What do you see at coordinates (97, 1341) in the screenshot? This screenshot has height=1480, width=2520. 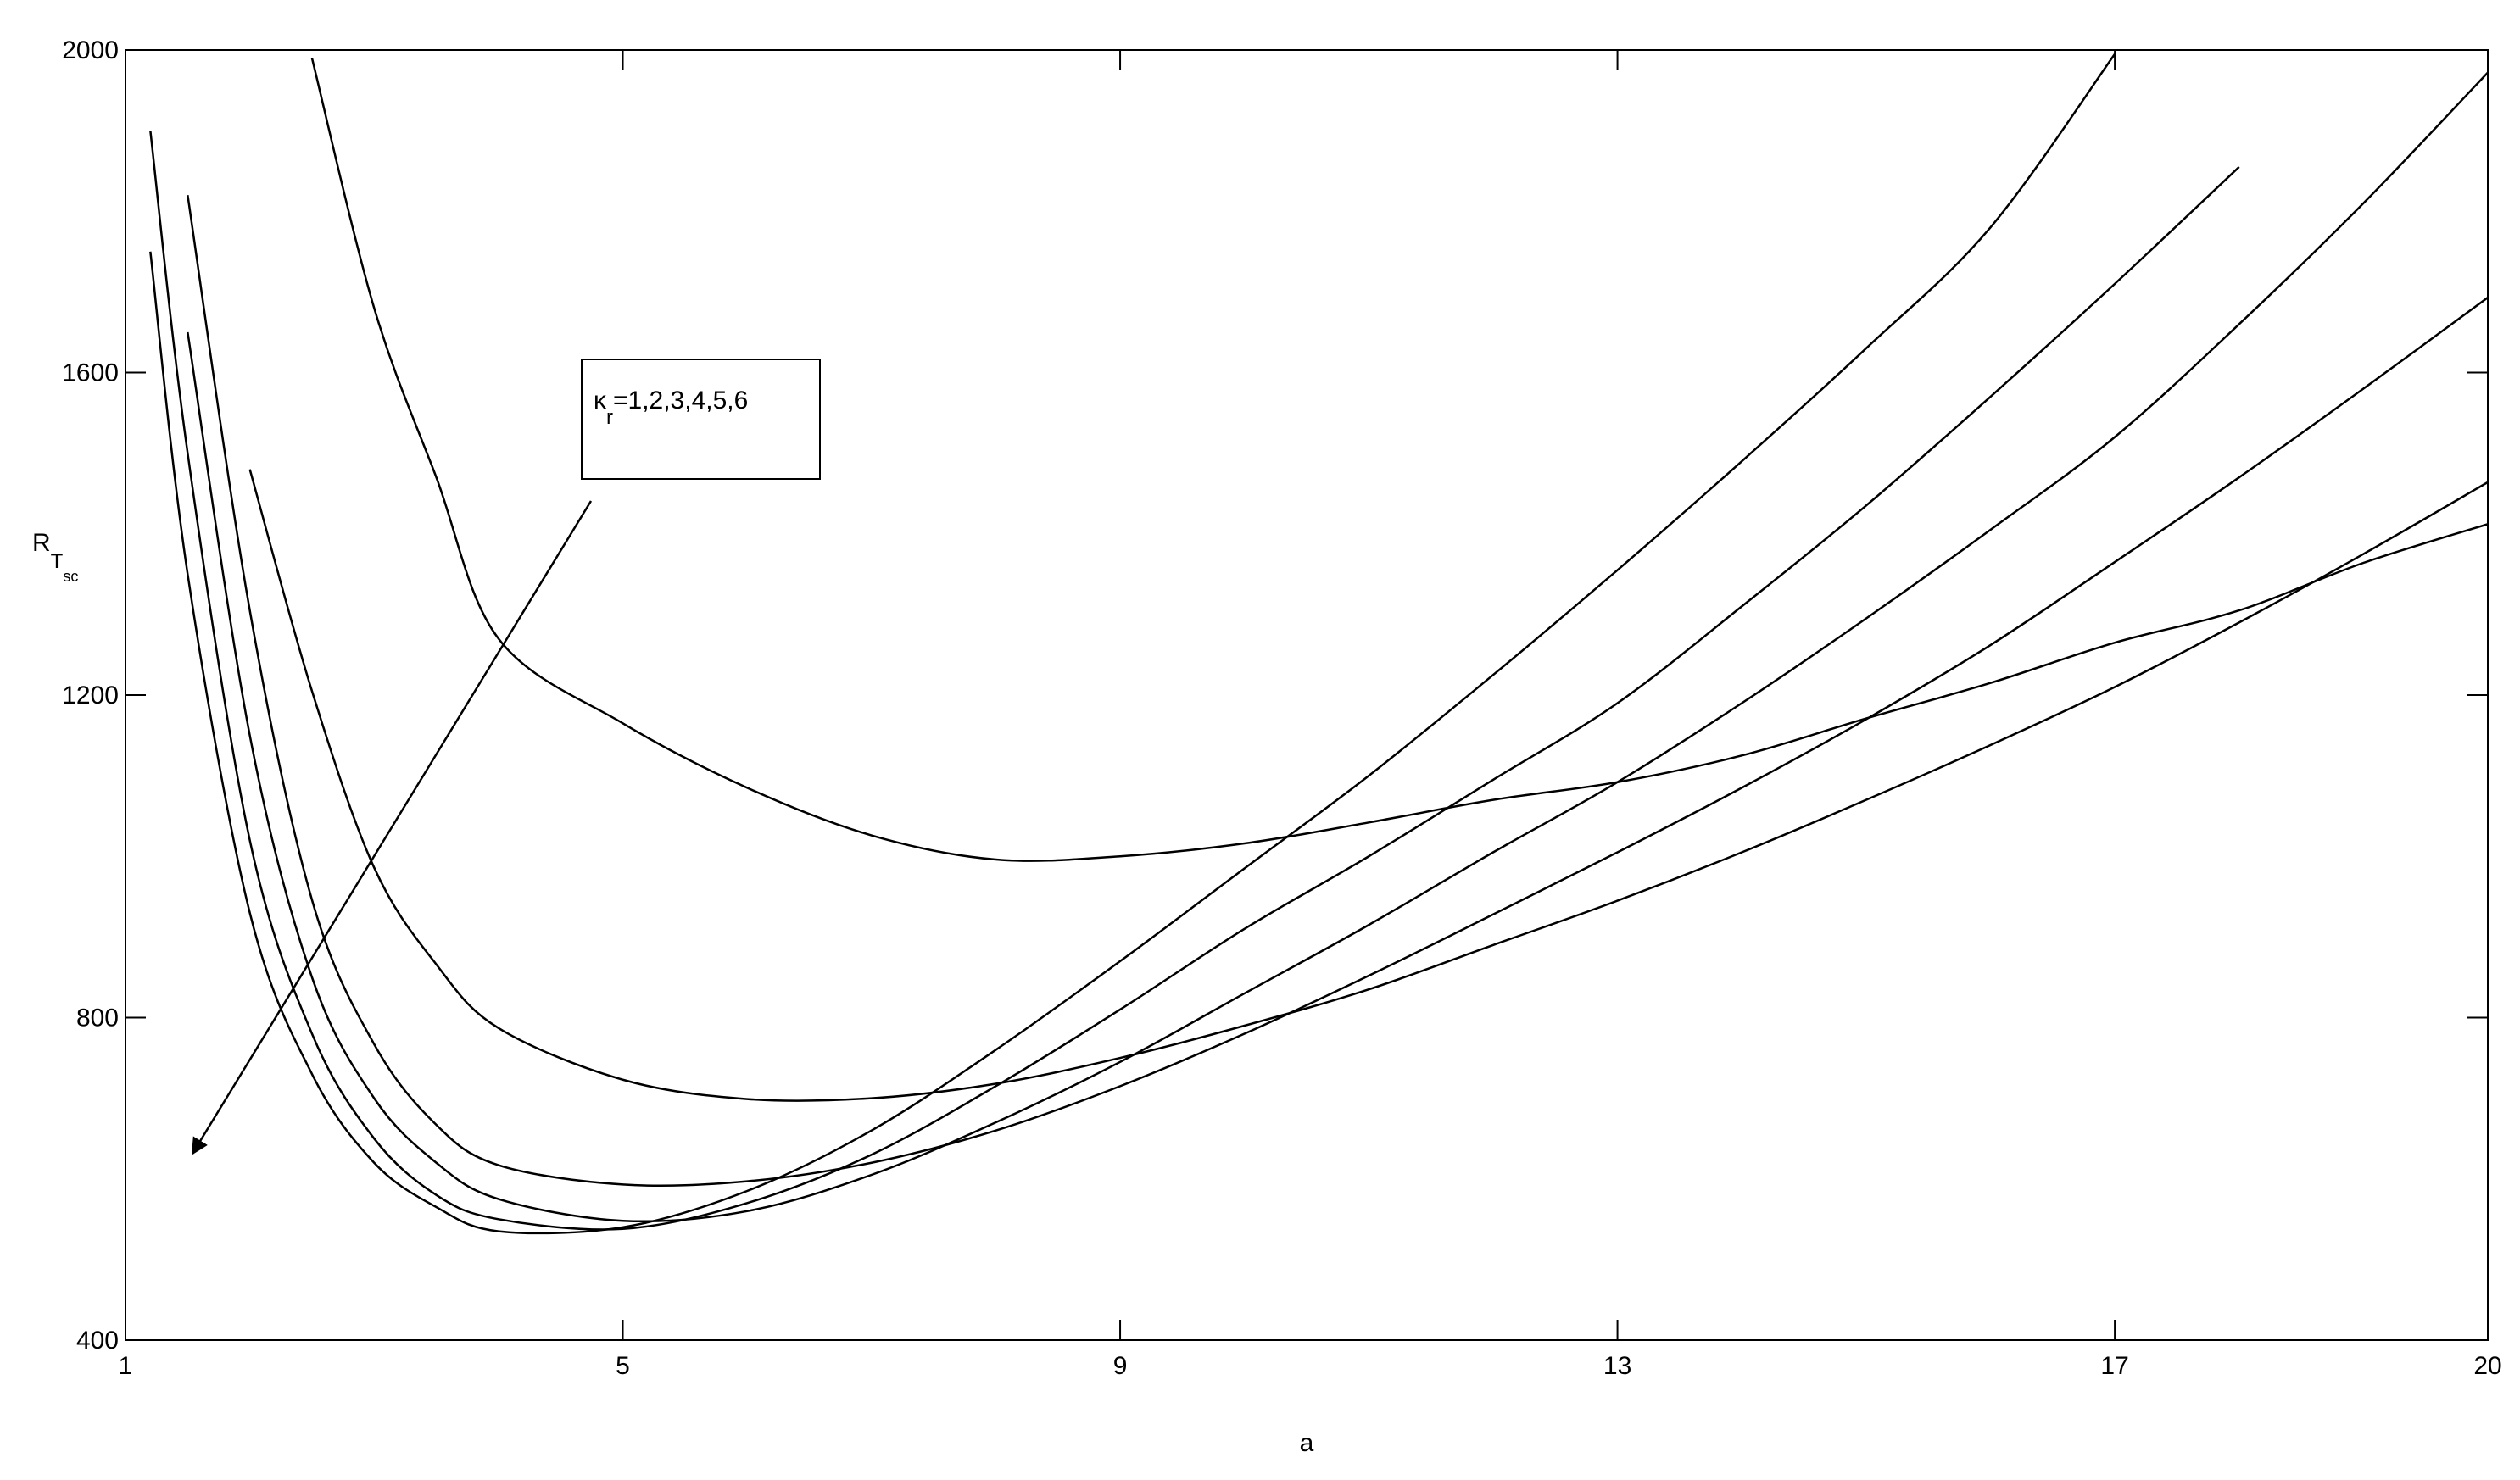 I see `y-tick-label: 400` at bounding box center [97, 1341].